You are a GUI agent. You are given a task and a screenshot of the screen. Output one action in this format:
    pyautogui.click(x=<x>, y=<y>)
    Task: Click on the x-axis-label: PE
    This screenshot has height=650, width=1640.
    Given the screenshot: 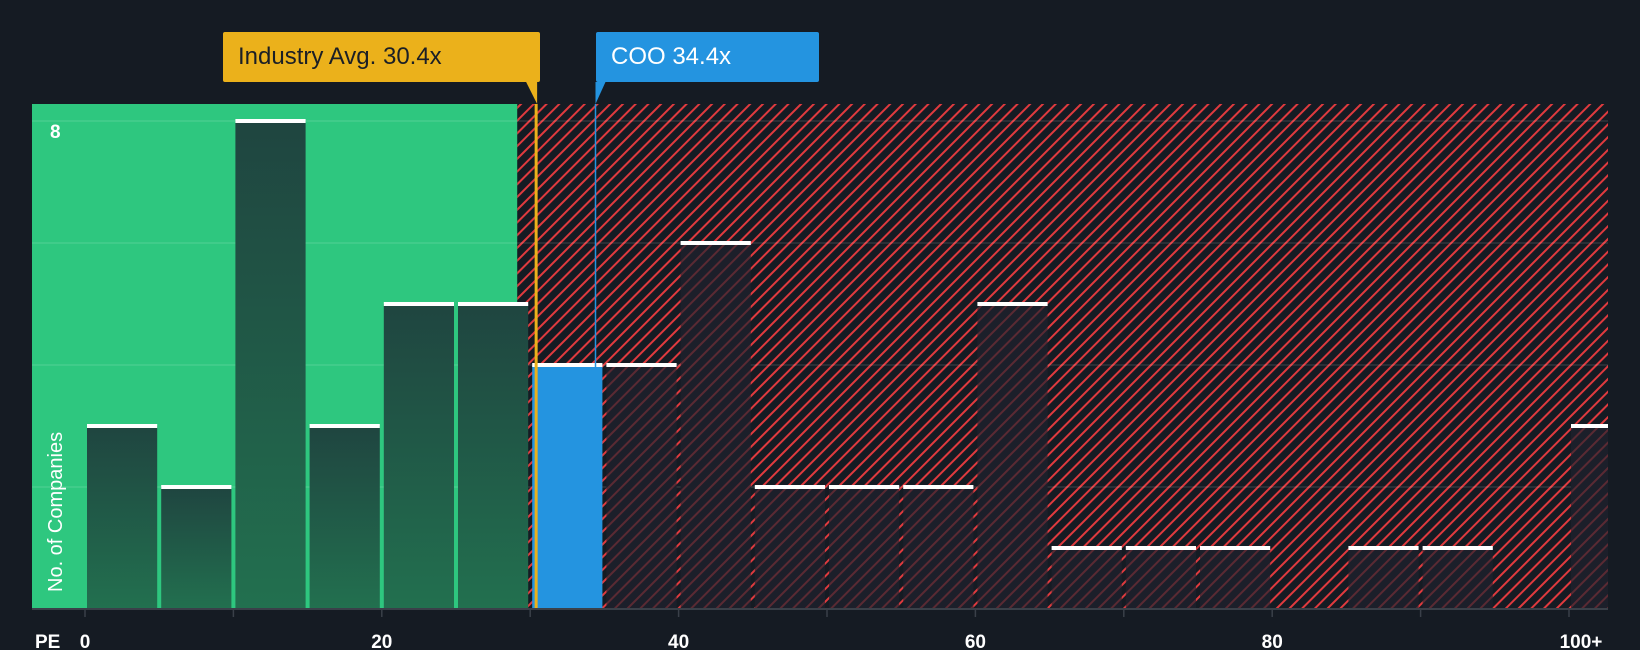 What is the action you would take?
    pyautogui.click(x=47, y=641)
    